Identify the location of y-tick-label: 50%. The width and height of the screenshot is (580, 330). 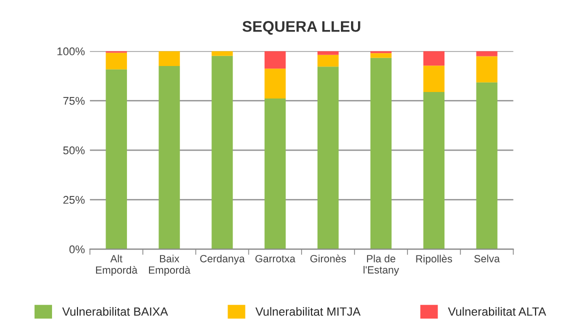
(74, 150).